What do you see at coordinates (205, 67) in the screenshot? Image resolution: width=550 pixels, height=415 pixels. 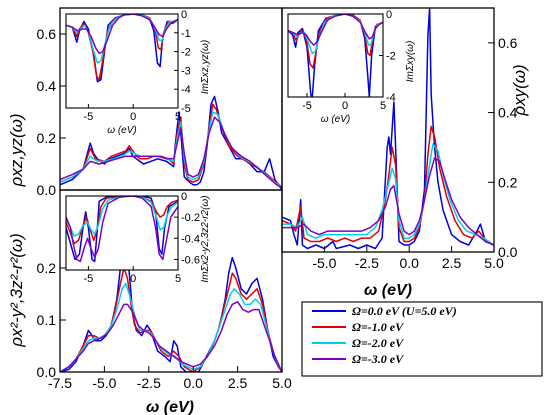 I see `inset-y-axis-label: ImΣxz,yz(ω)` at bounding box center [205, 67].